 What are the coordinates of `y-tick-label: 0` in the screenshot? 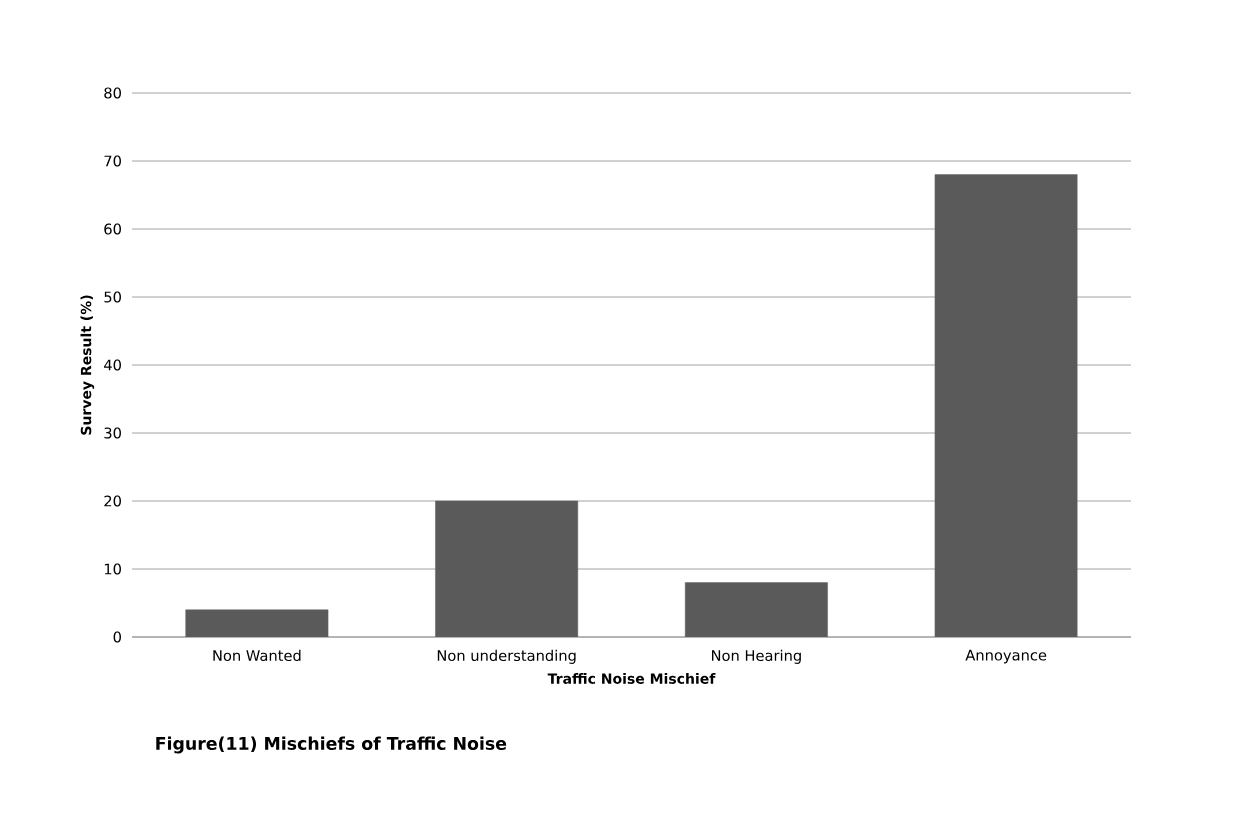 It's located at (117, 637).